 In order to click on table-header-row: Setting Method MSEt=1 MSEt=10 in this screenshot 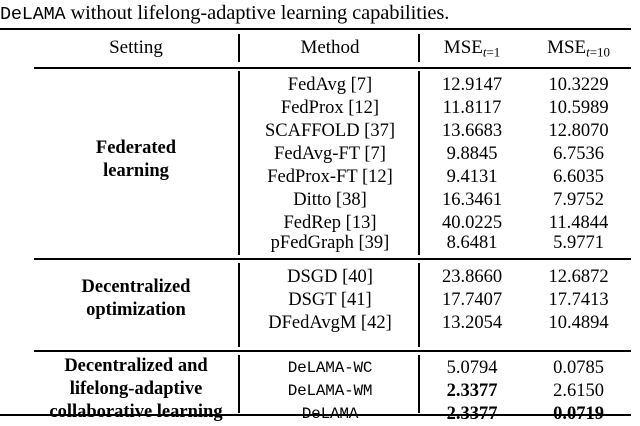, I will do `click(332, 48)`.